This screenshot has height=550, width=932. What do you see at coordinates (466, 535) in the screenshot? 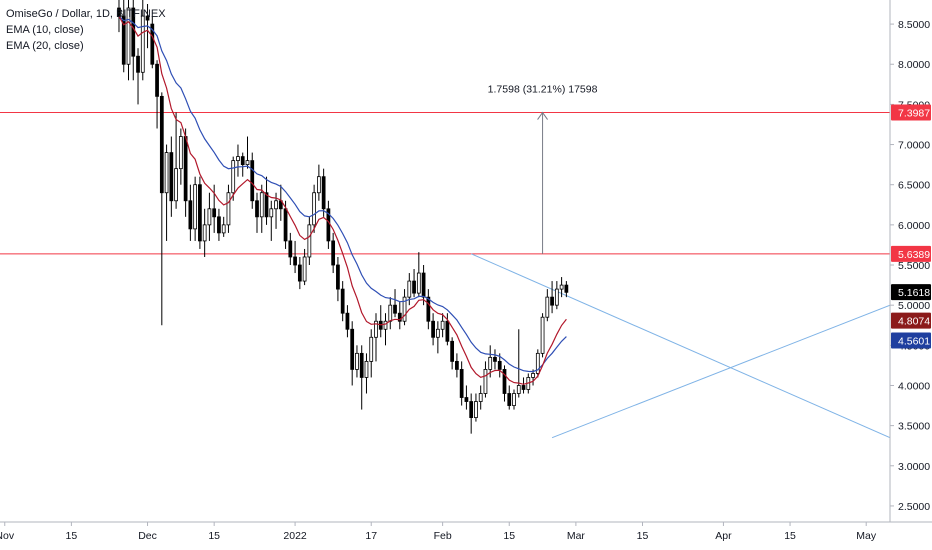
I see `time-axis: Nov 15 Dec 15 2022 17 Feb 15 Mar 15 Apr 15 May` at bounding box center [466, 535].